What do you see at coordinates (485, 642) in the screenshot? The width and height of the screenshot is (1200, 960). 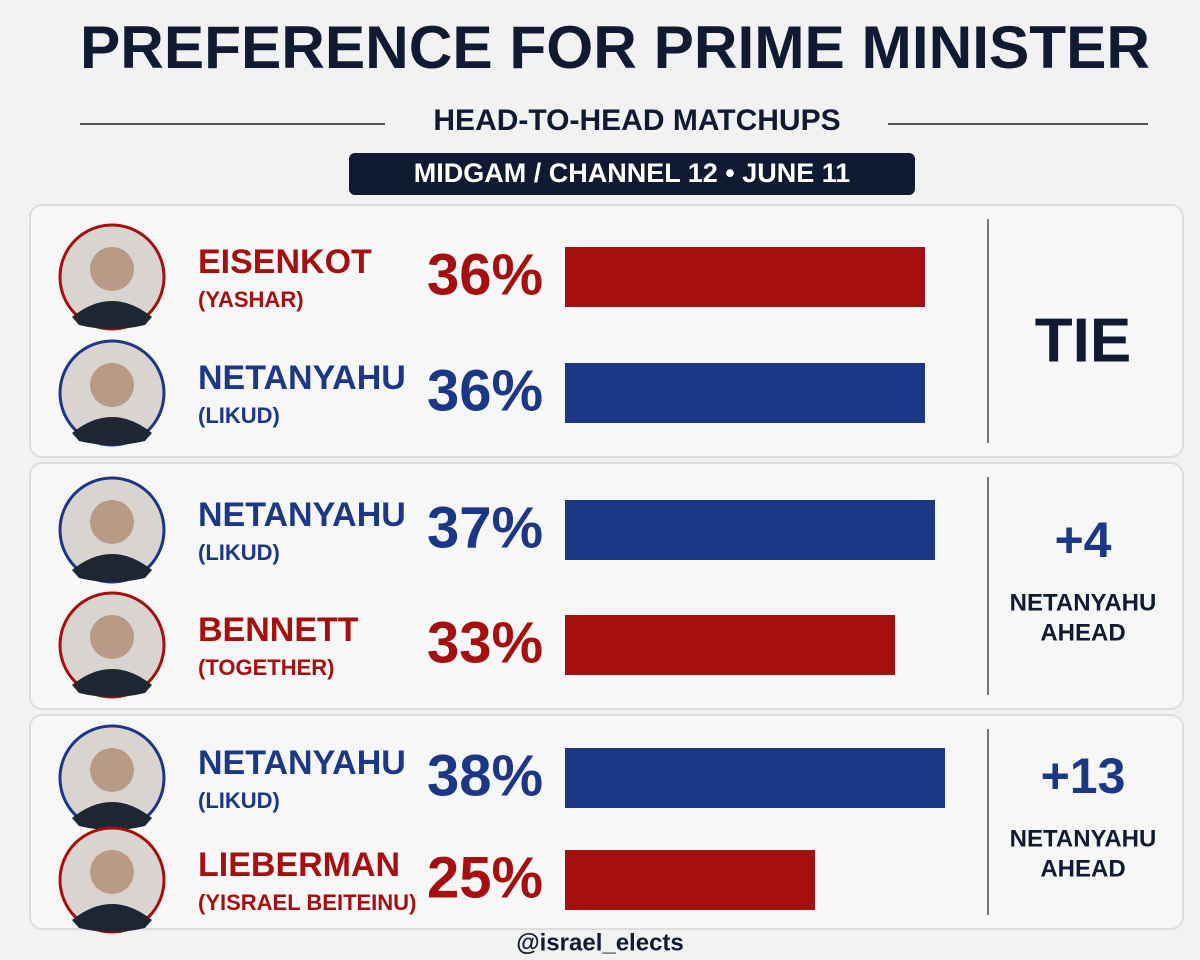 I see `value-label: 33%` at bounding box center [485, 642].